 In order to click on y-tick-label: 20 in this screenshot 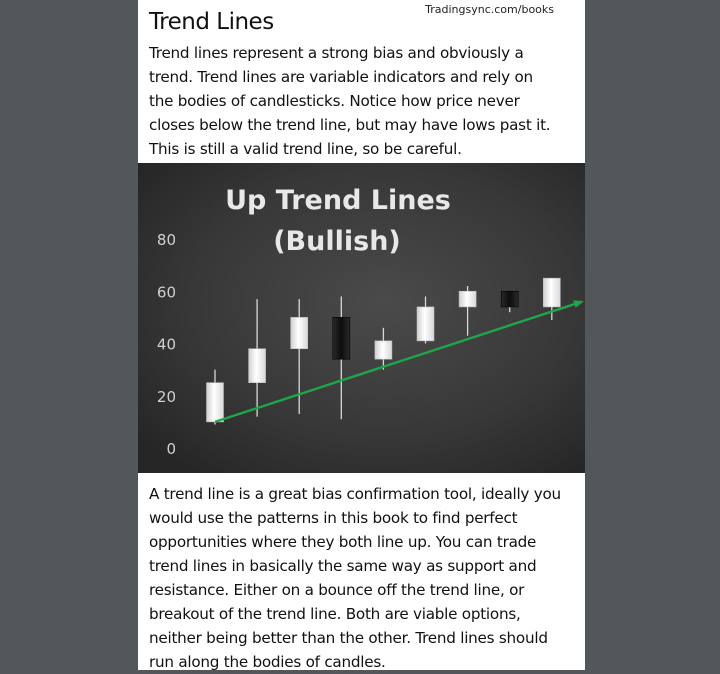, I will do `click(166, 397)`.